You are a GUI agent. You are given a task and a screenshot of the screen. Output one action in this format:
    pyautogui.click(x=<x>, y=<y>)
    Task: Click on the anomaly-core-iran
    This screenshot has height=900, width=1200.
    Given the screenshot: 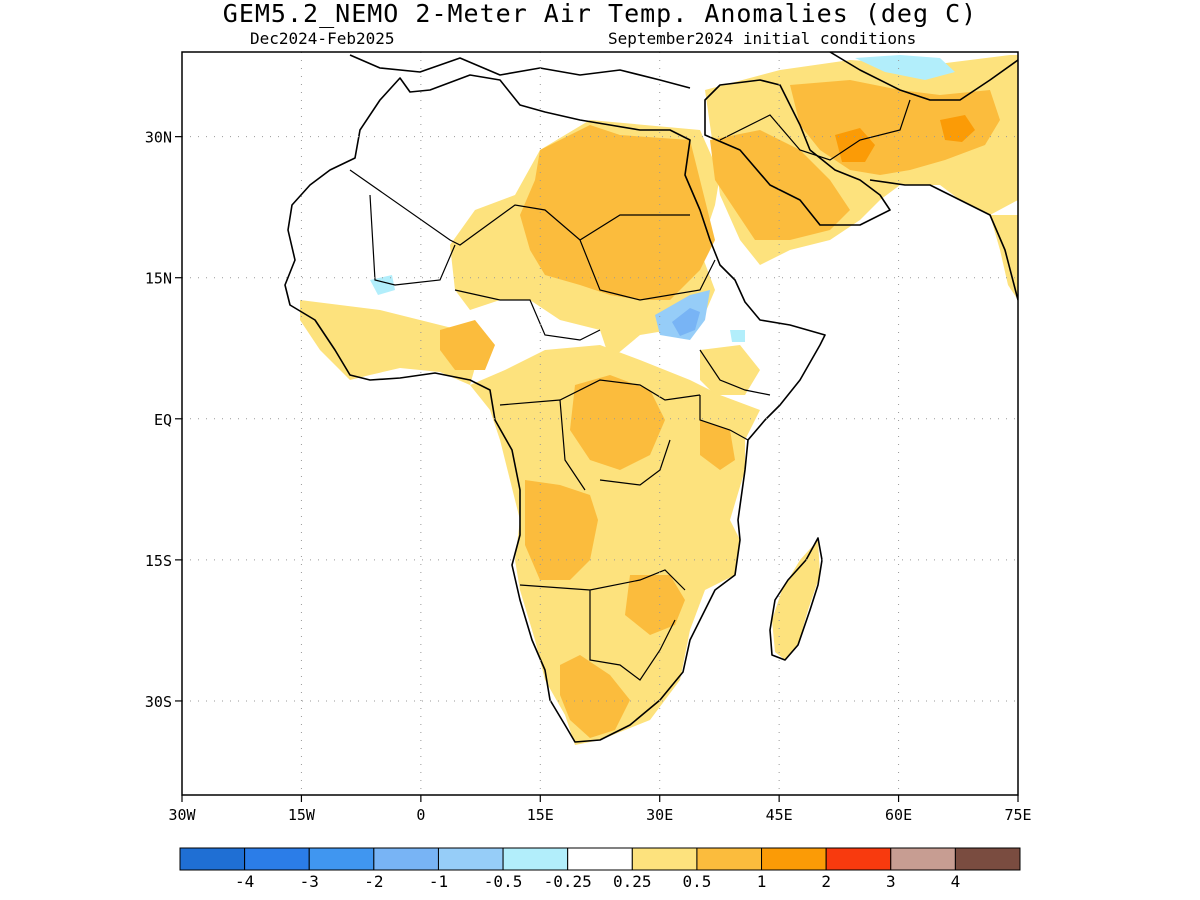 What is the action you would take?
    pyautogui.click(x=957, y=128)
    